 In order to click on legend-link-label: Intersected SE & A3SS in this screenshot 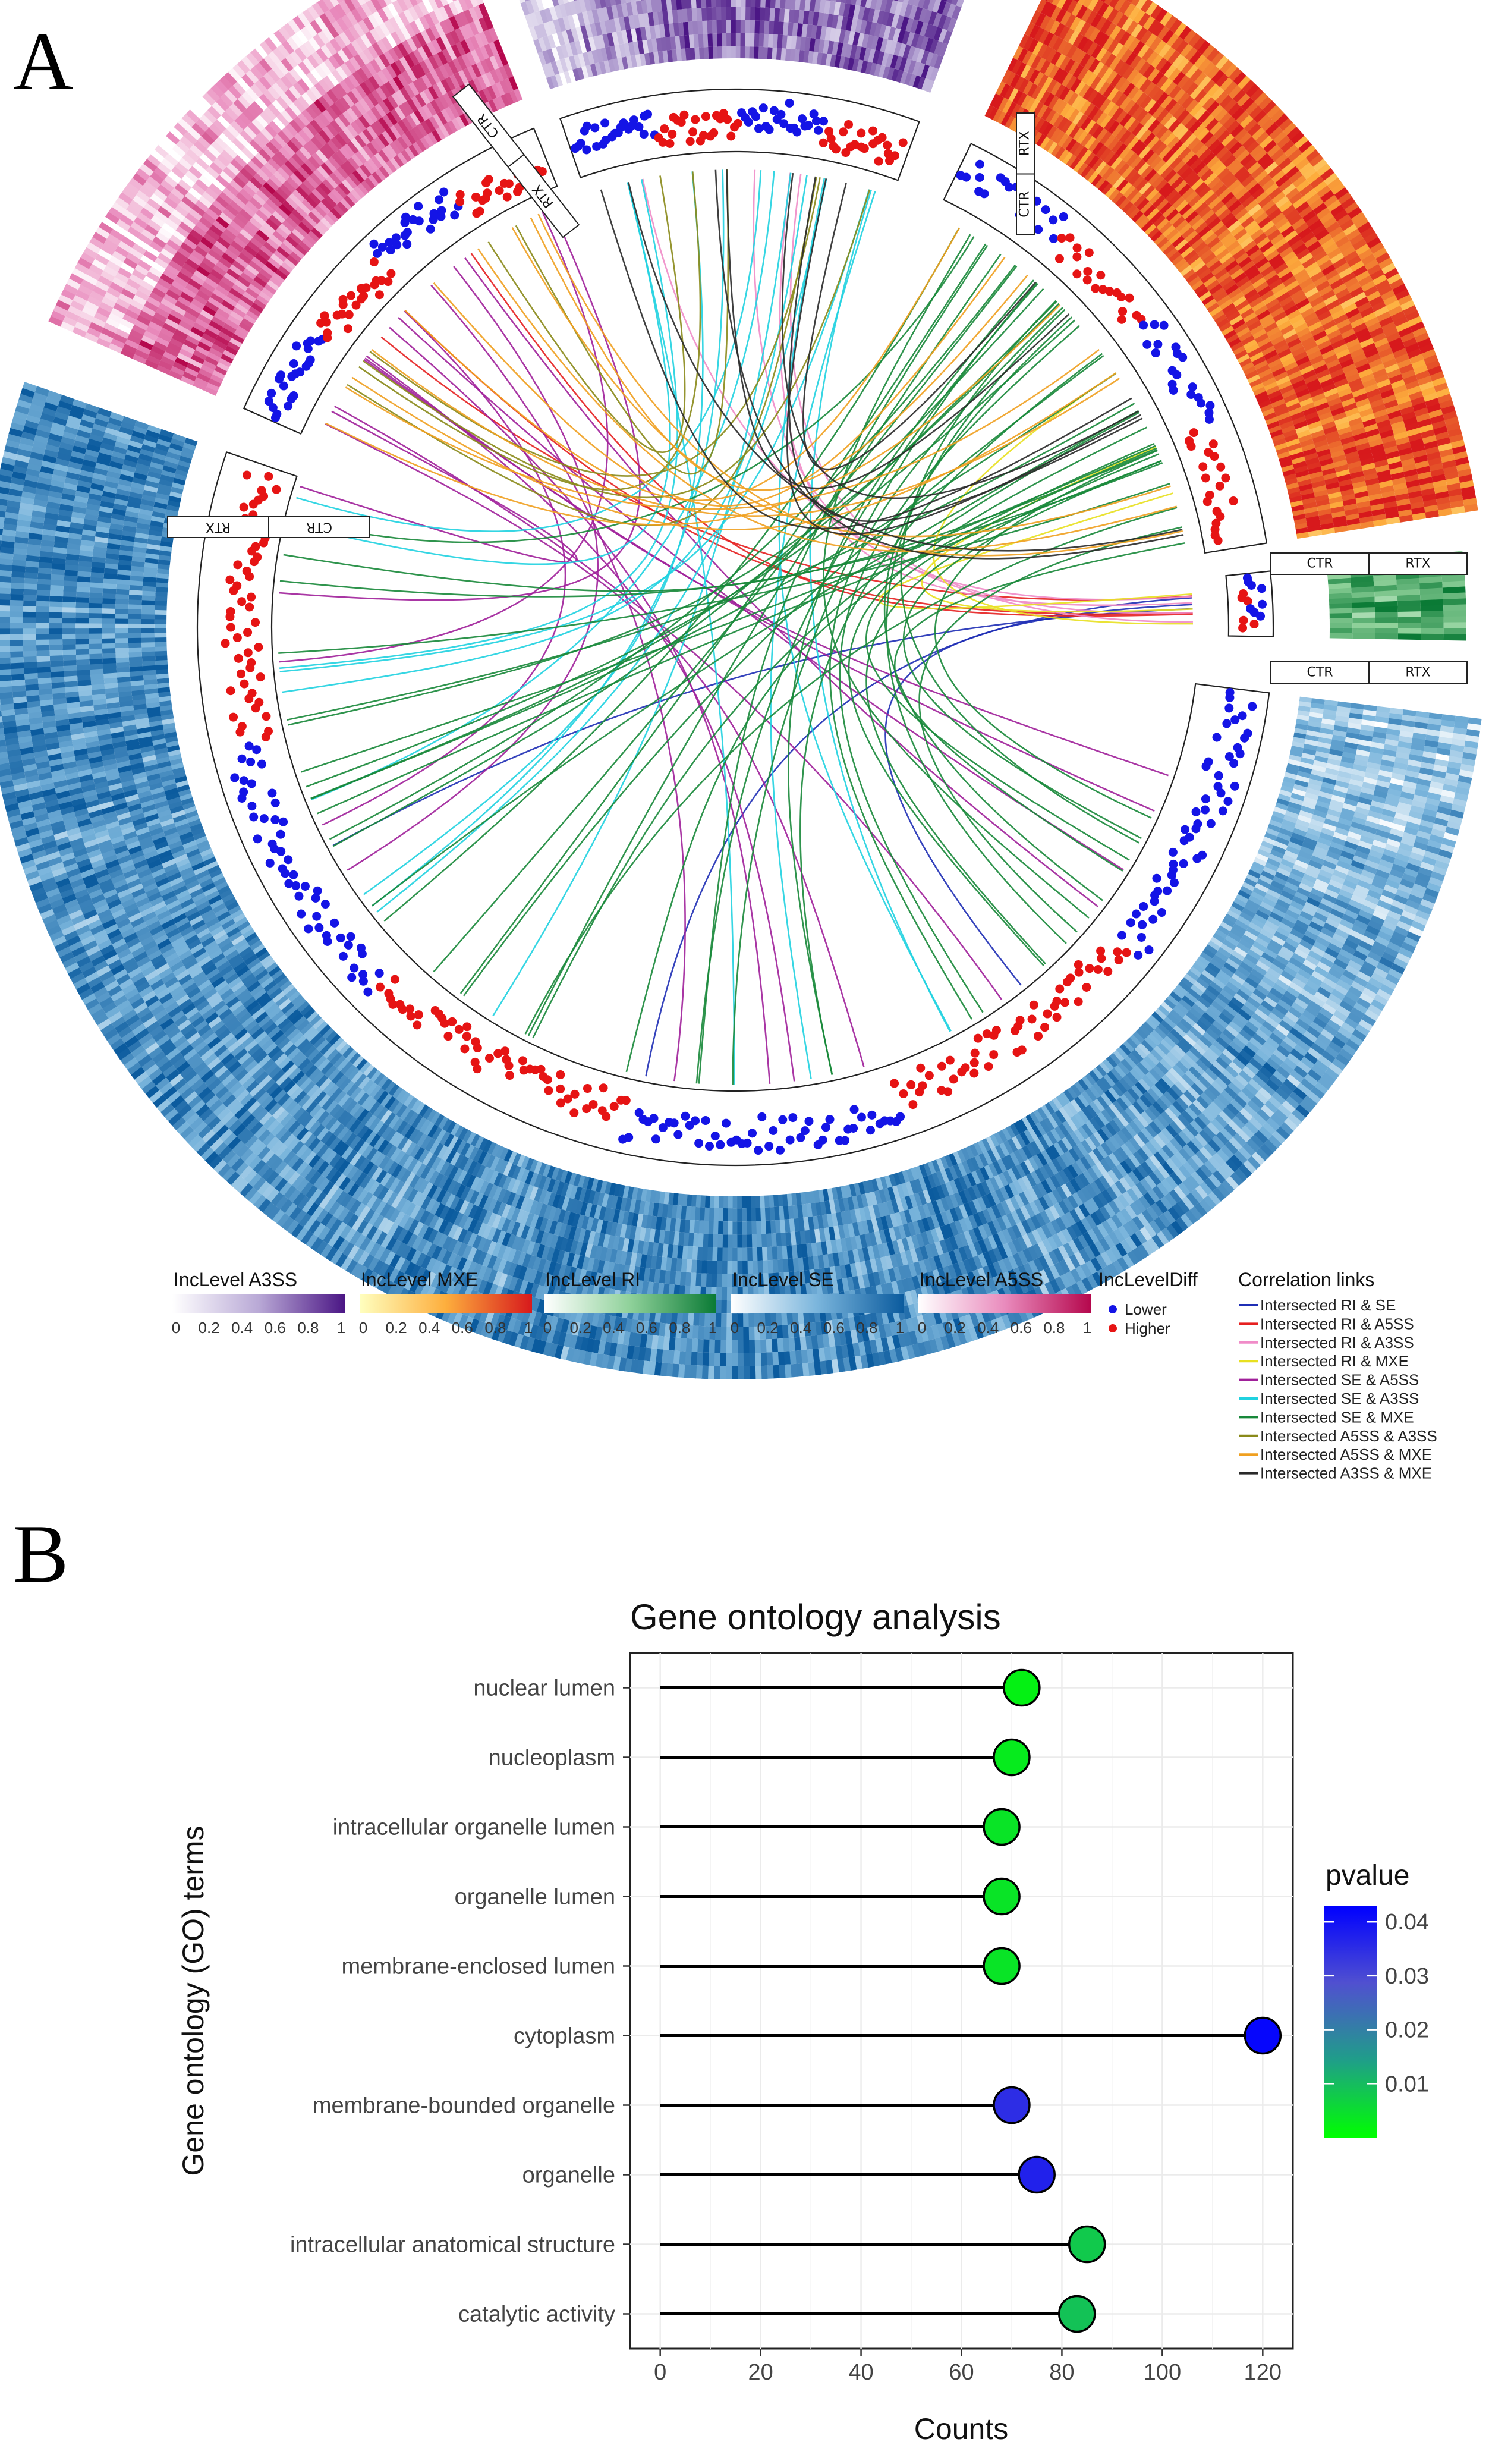, I will do `click(1339, 1399)`.